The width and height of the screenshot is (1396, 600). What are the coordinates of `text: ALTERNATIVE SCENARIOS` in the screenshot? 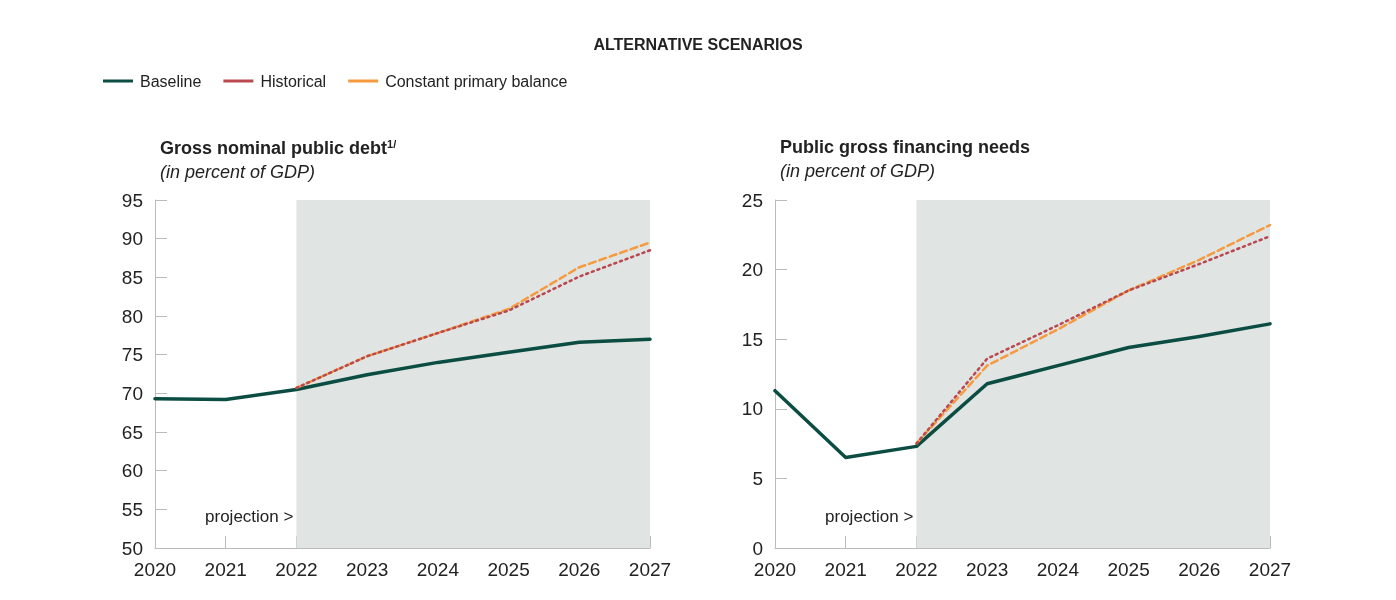 It's located at (698, 45).